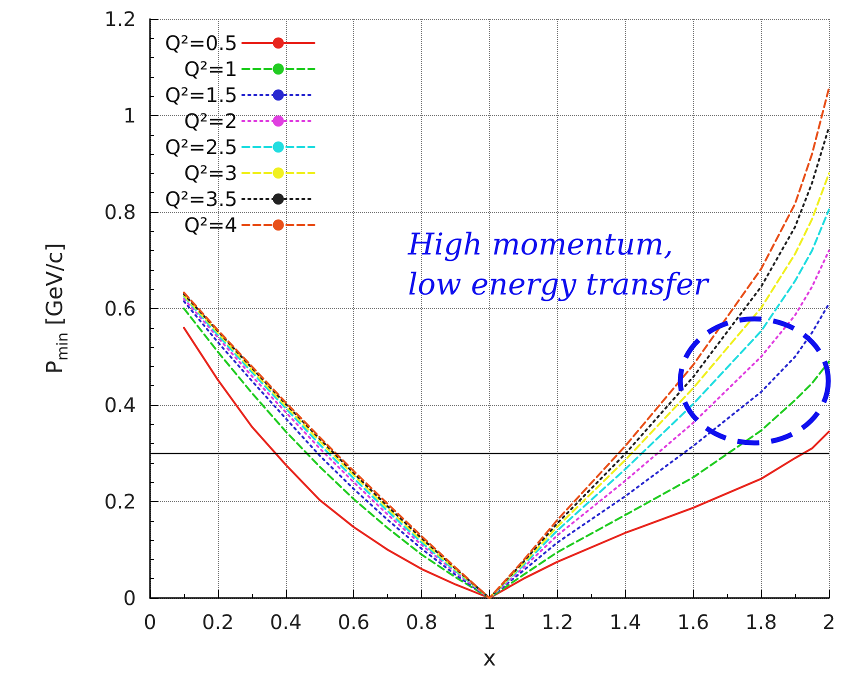 The width and height of the screenshot is (857, 687). Describe the element at coordinates (120, 308) in the screenshot. I see `y-tick-label: 0.6` at that location.